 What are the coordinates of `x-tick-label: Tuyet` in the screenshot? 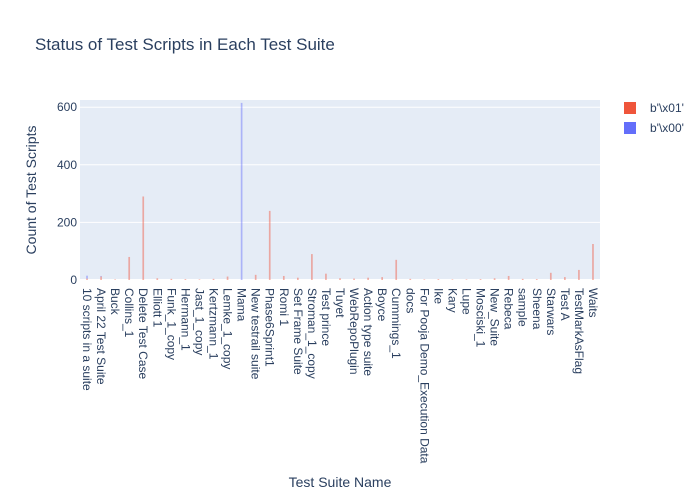 It's located at (340, 303).